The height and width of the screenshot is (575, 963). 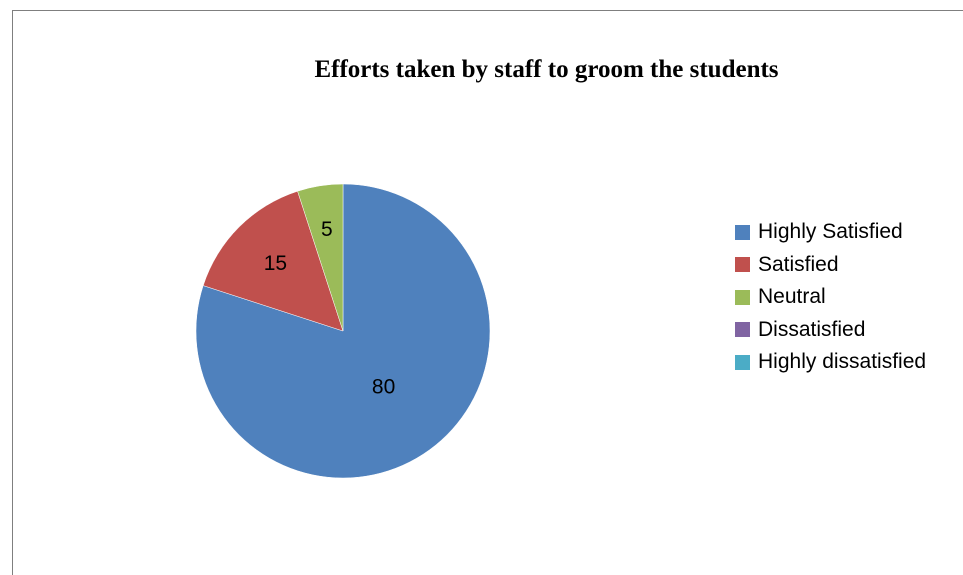 I want to click on legend-swatch-highly-satisfied, so click(x=742, y=232).